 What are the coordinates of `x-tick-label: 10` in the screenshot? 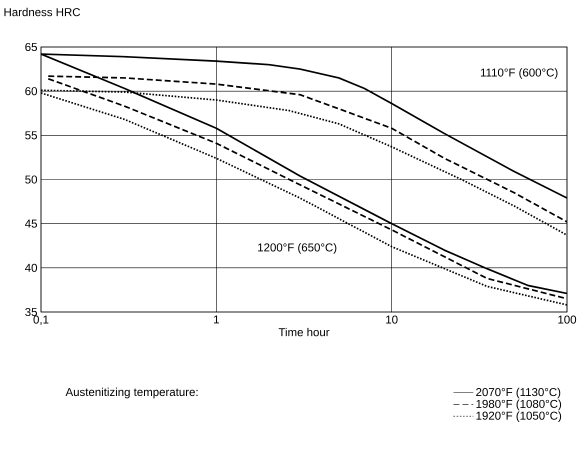 It's located at (392, 320).